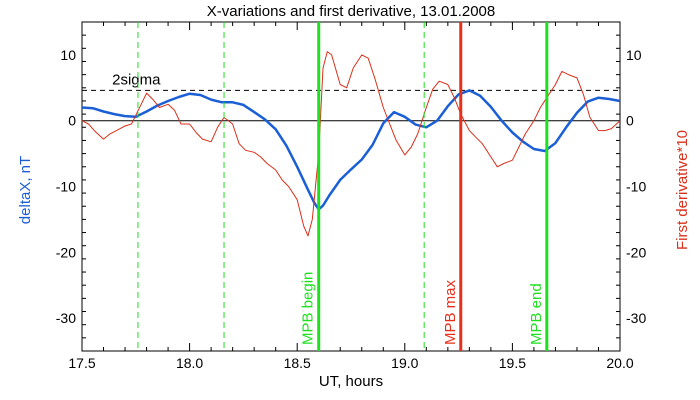  What do you see at coordinates (512, 363) in the screenshot?
I see `x-tick-label: 19.5` at bounding box center [512, 363].